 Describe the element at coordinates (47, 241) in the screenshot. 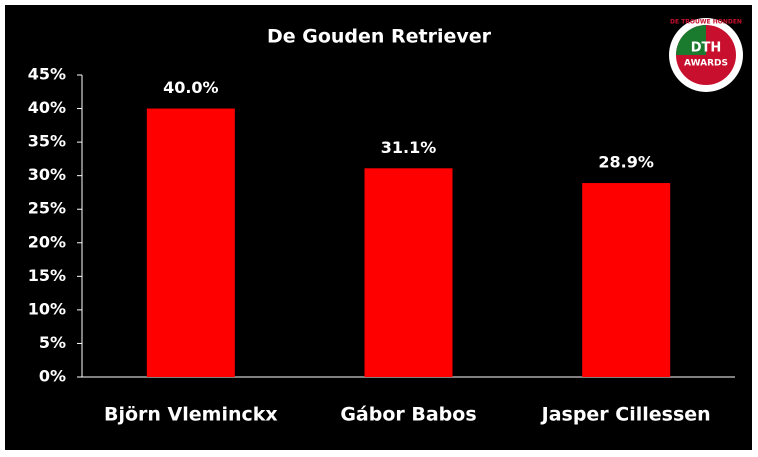

I see `y-tick-label: 20%` at that location.